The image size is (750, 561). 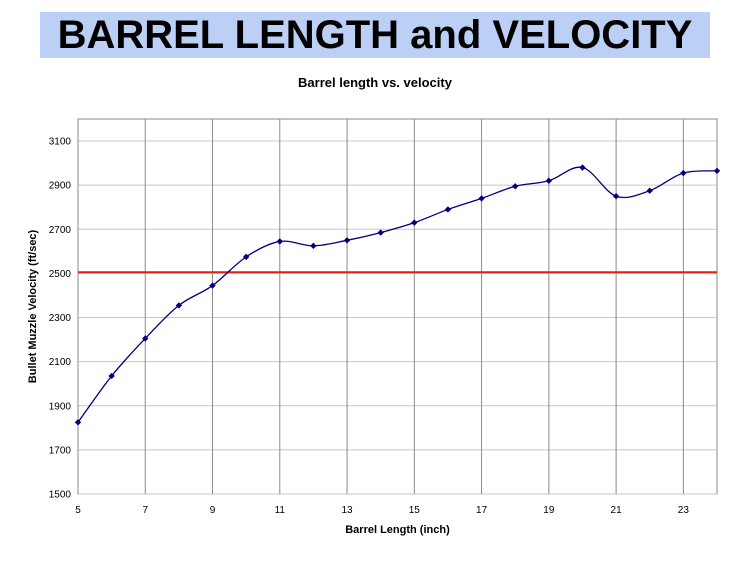 I want to click on x-tick-label: 11, so click(x=280, y=510).